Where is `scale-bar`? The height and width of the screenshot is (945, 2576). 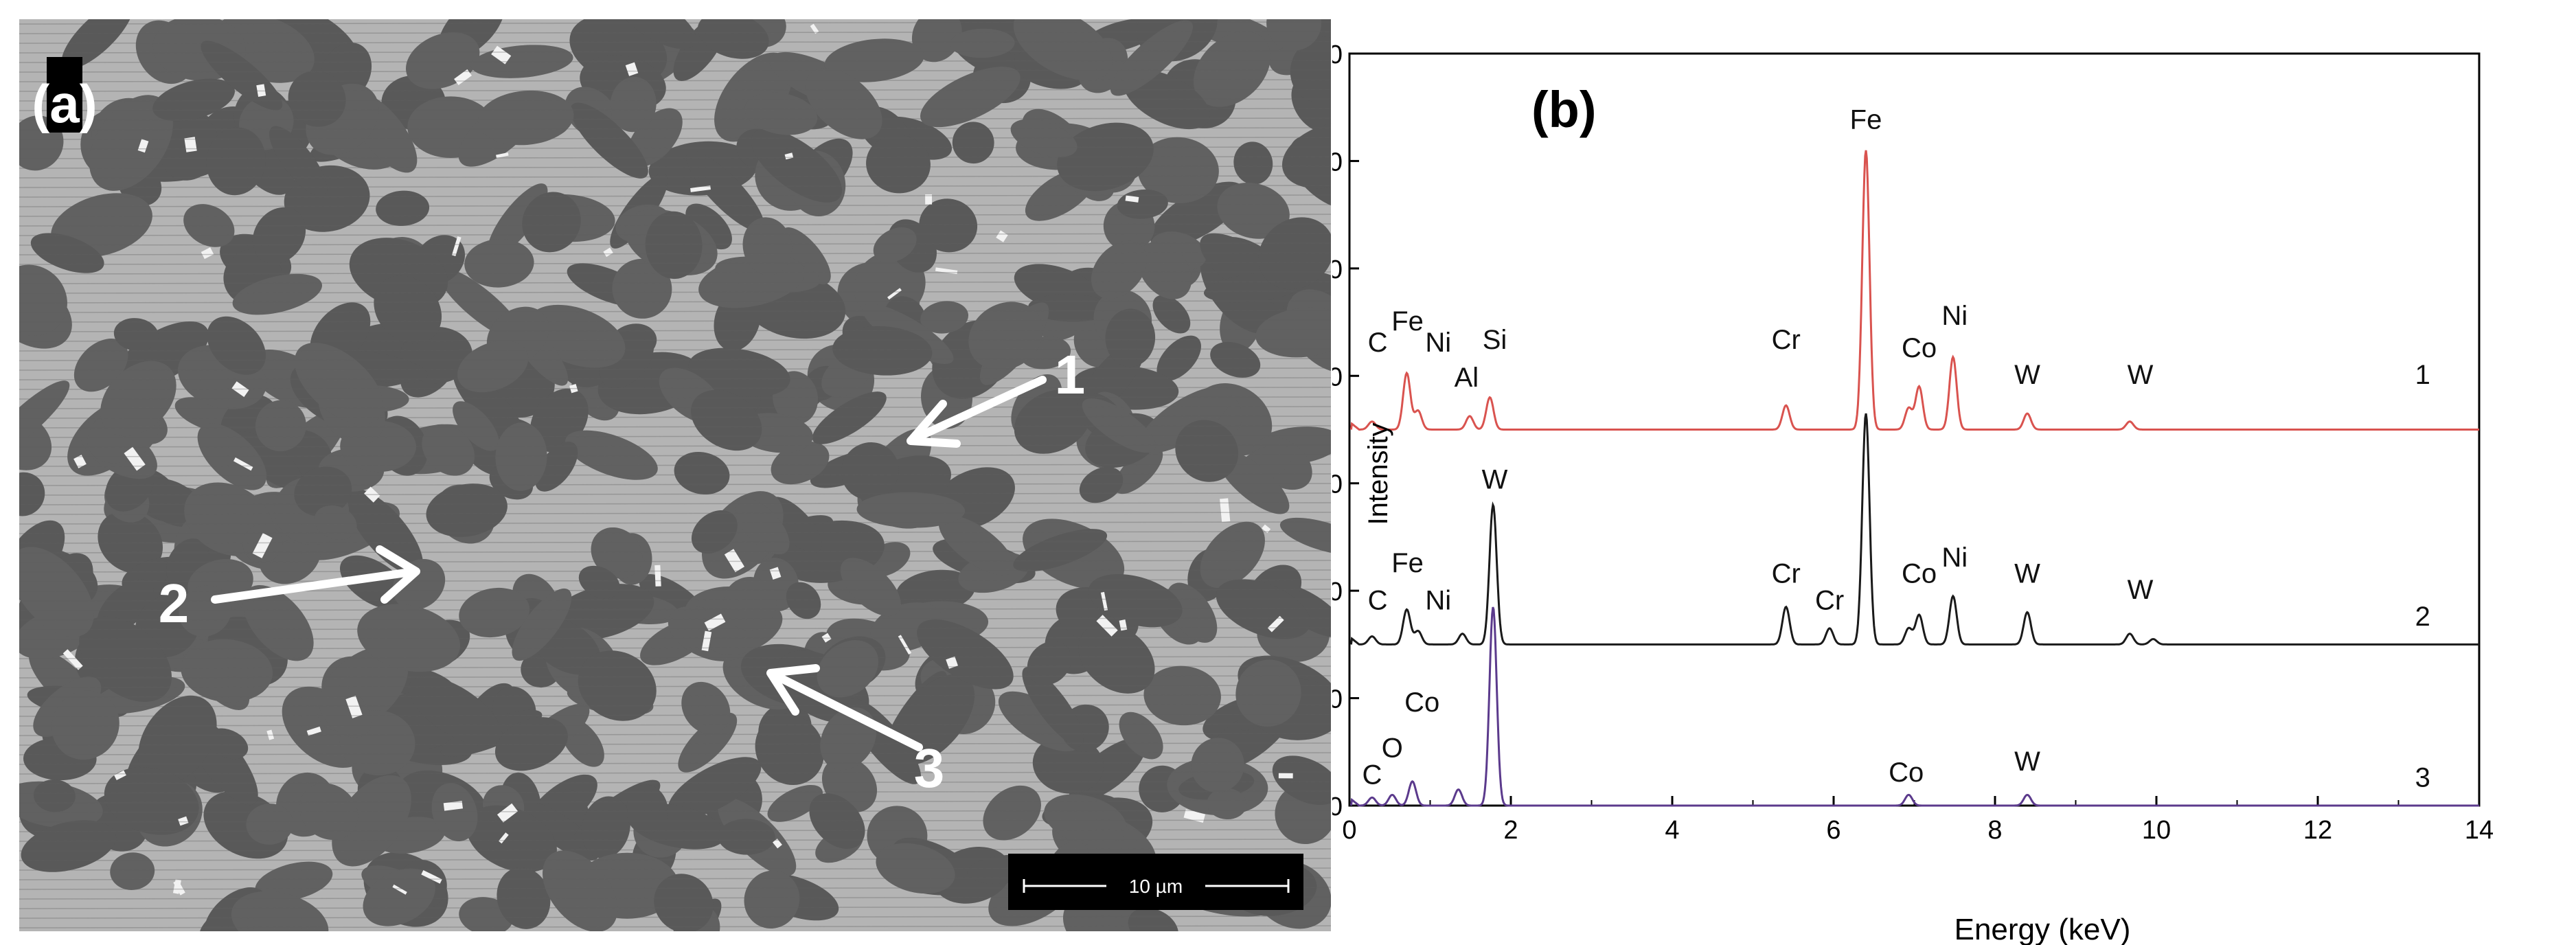 scale-bar is located at coordinates (1155, 882).